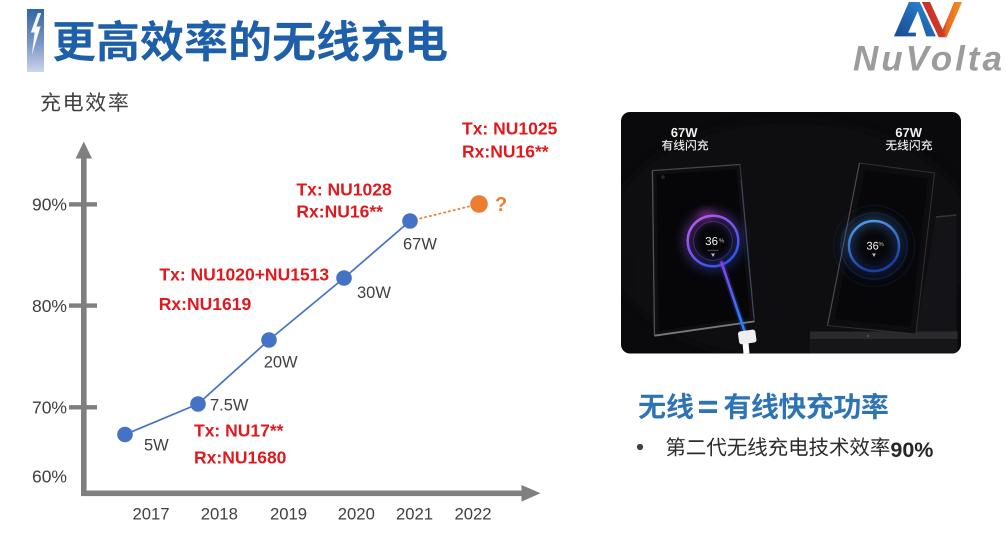 Image resolution: width=1006 pixels, height=540 pixels. What do you see at coordinates (374, 293) in the screenshot?
I see `svg-text: 30W` at bounding box center [374, 293].